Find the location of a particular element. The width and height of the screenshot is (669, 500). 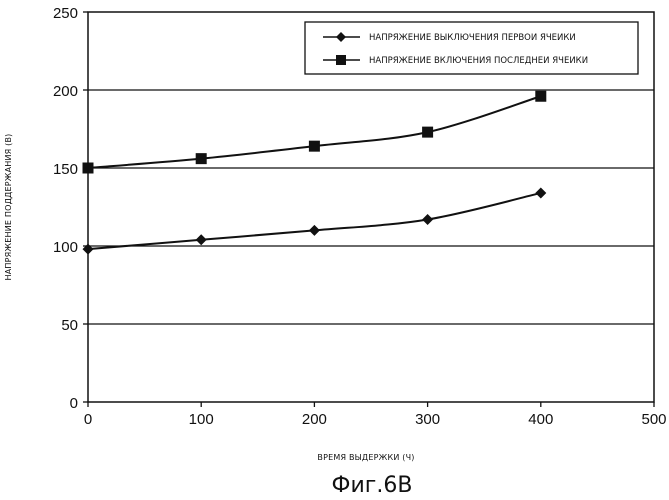

y-axis-label: НАПРЯЖЕНИЕ ПОДДЕРЖАНИЯ (В) is located at coordinates (8, 207).